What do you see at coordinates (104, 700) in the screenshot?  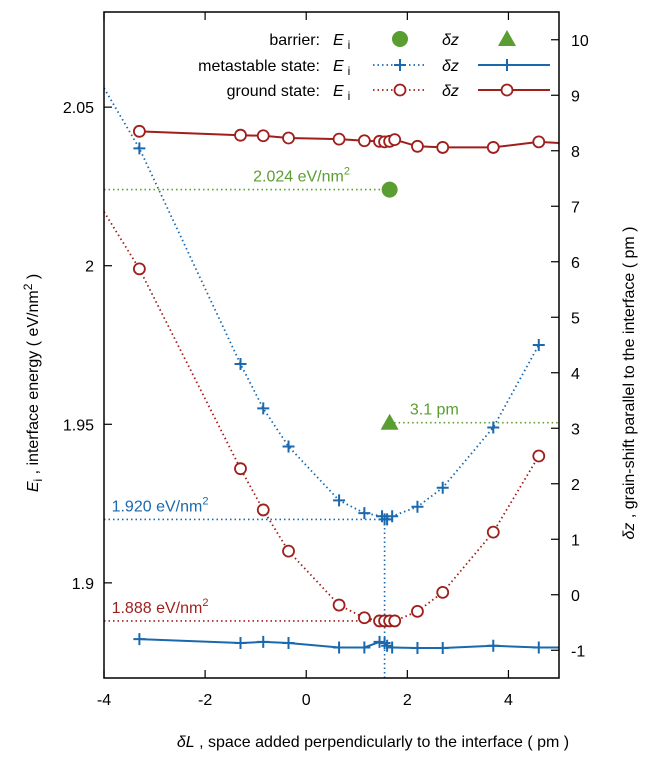 I see `x-tick-label: -4` at bounding box center [104, 700].